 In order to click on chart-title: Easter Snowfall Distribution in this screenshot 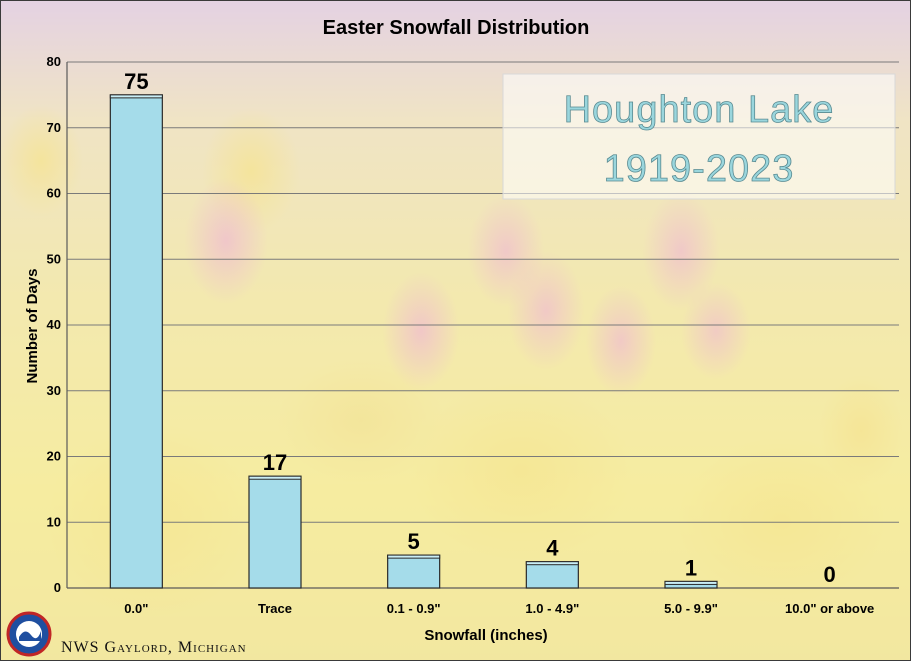, I will do `click(456, 28)`.